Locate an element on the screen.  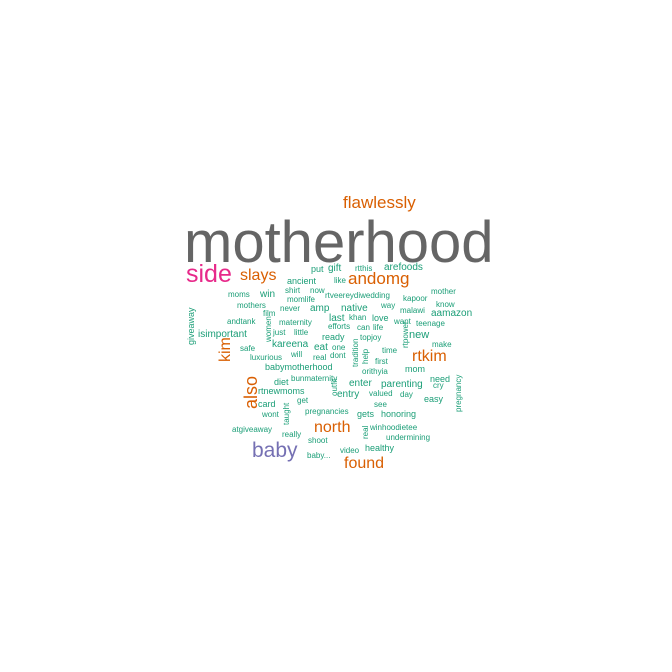
cloud-word: tradition is located at coordinates (355, 352).